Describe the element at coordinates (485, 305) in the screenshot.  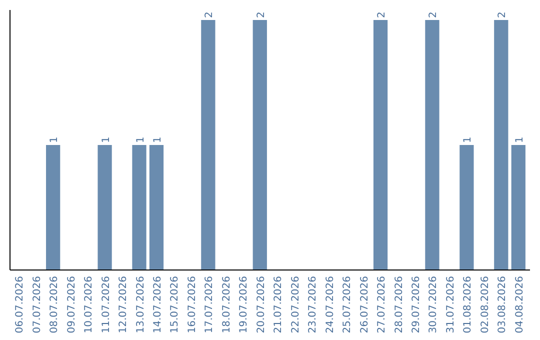
I see `x-tick-label: 02.08.2026` at that location.